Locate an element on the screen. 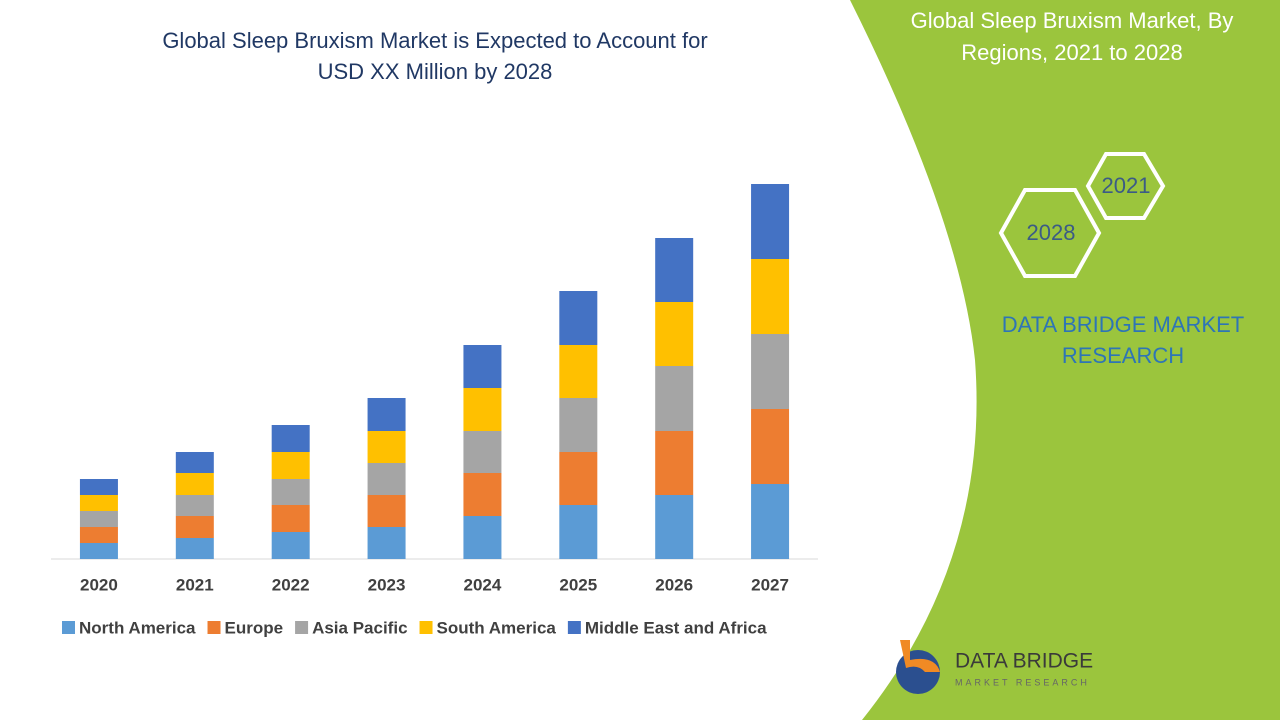 The image size is (1280, 720). legend-label: North America is located at coordinates (137, 627).